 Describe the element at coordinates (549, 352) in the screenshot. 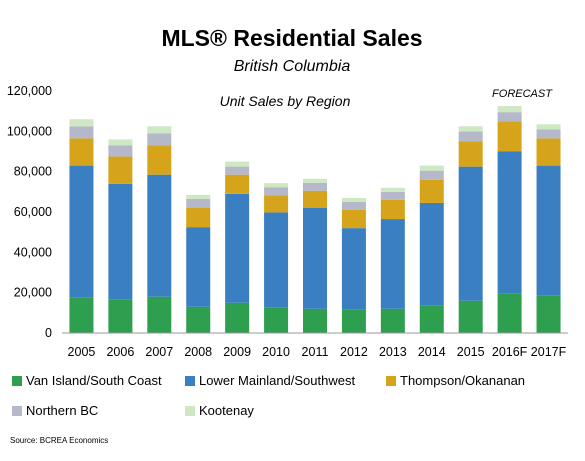

I see `x-tick-label: 2017F` at that location.